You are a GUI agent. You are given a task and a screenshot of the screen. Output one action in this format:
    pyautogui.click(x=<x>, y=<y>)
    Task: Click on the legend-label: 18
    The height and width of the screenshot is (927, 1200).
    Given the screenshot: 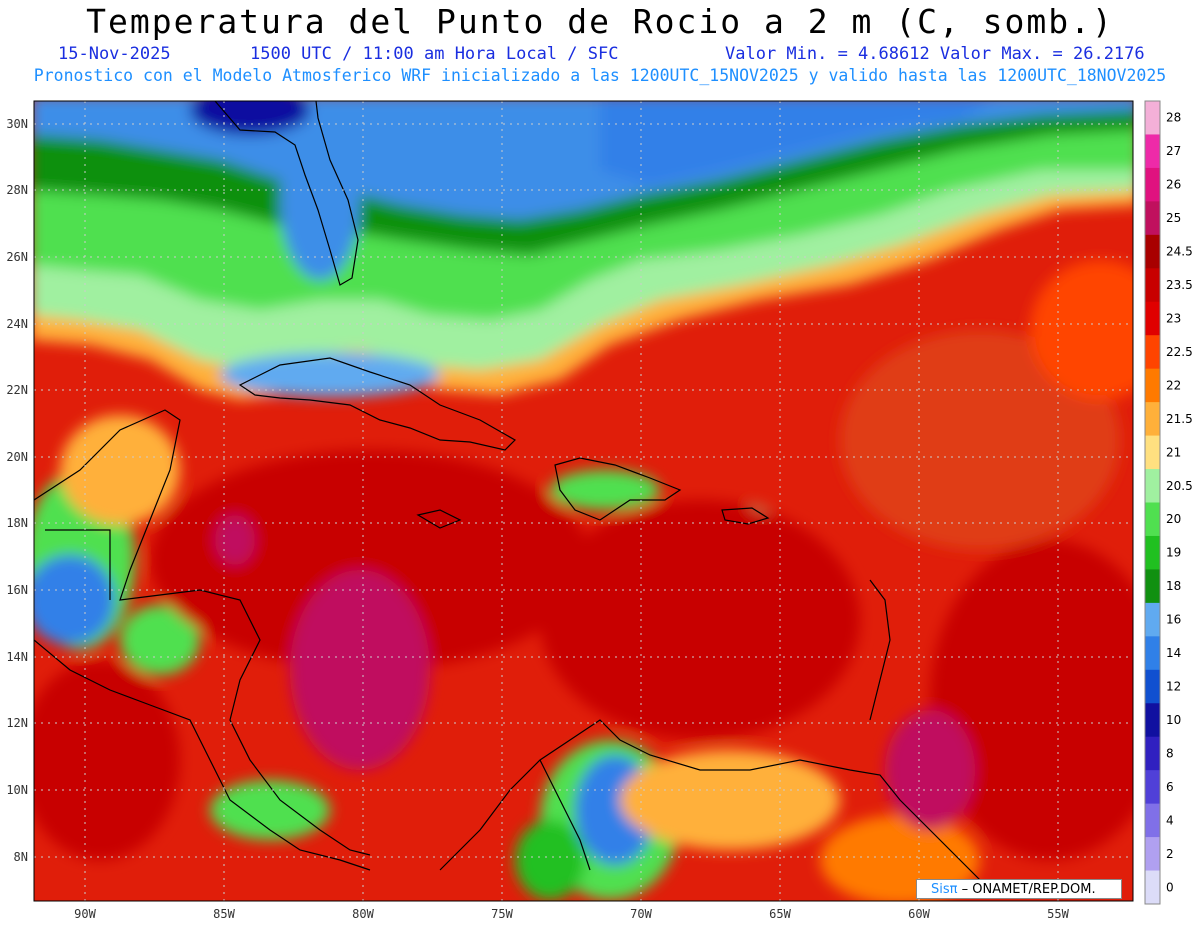 What is the action you would take?
    pyautogui.click(x=1173, y=586)
    